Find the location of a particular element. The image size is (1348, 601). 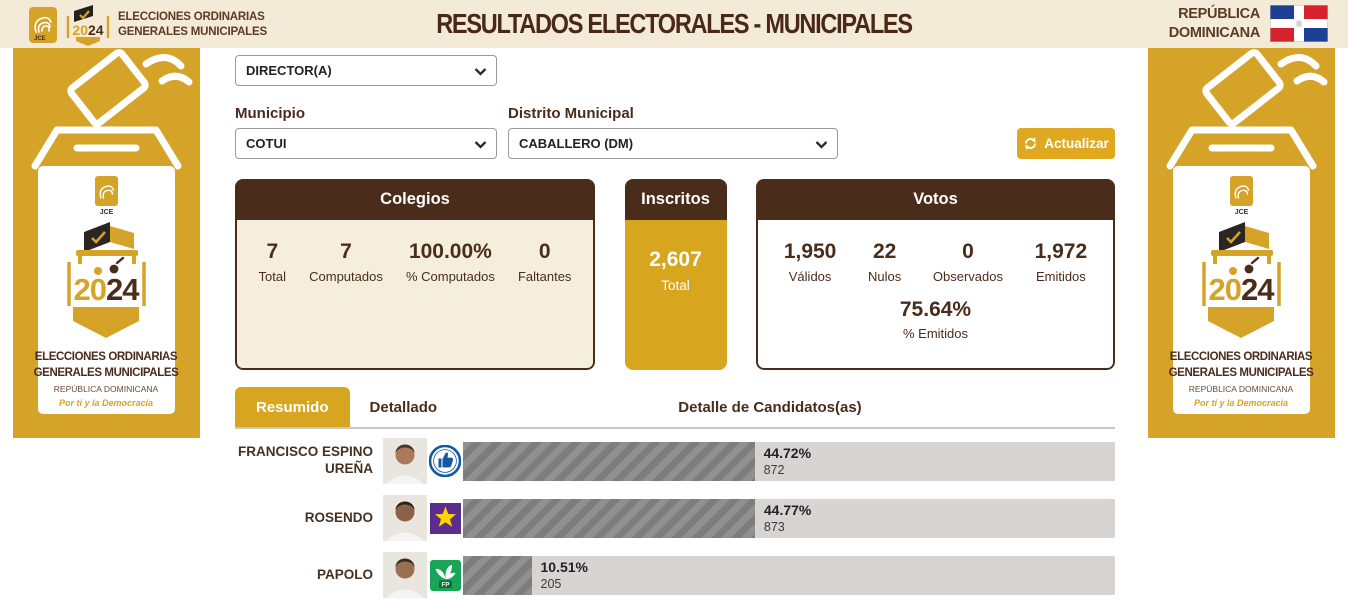

result-values: 44.77% 873 is located at coordinates (787, 517).